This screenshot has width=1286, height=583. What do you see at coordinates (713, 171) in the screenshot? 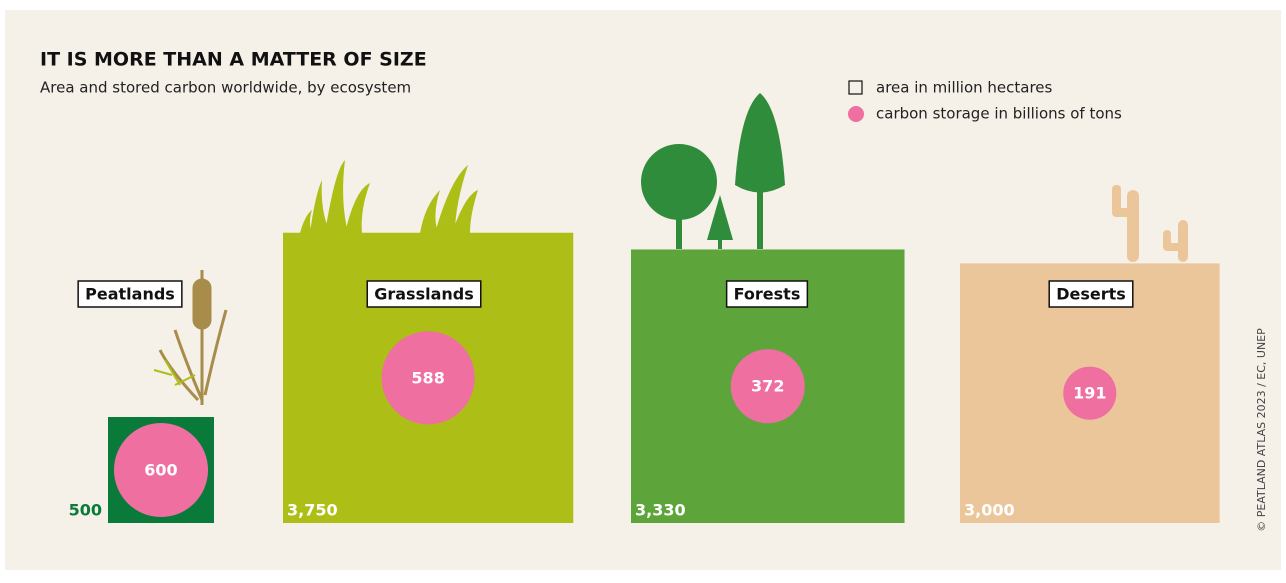
I see `trees` at bounding box center [713, 171].